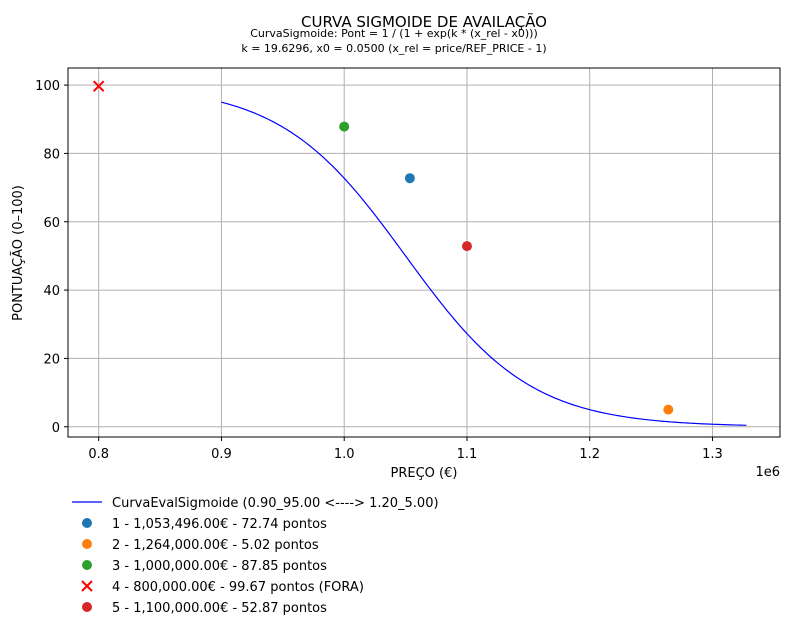  What do you see at coordinates (221, 454) in the screenshot?
I see `x-tick-label: 0.9` at bounding box center [221, 454].